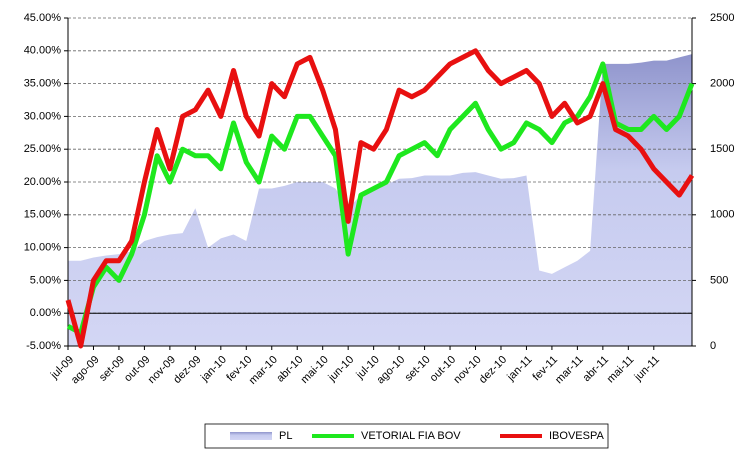 The width and height of the screenshot is (736, 450). I want to click on x-tick-label: set-09, so click(112, 369).